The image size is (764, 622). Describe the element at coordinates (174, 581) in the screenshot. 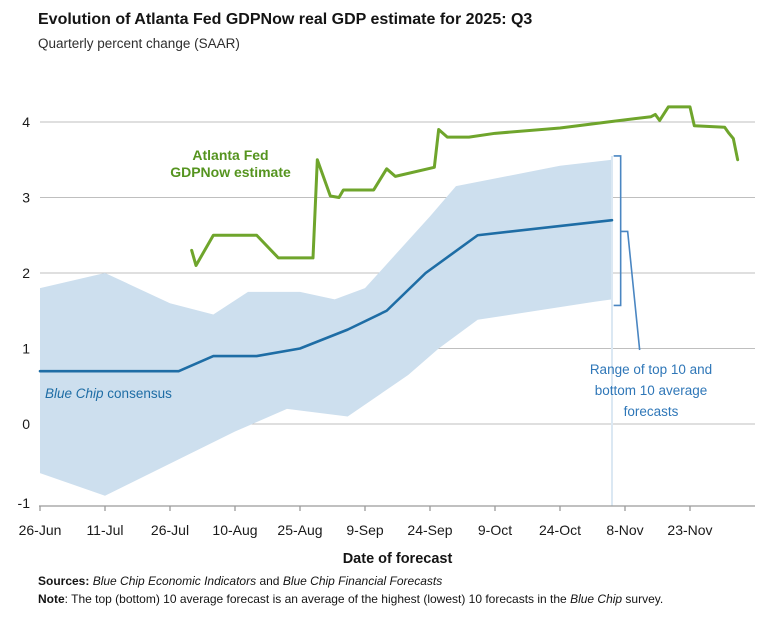

I see `source-1: Blue Chip Economic Indicators` at that location.